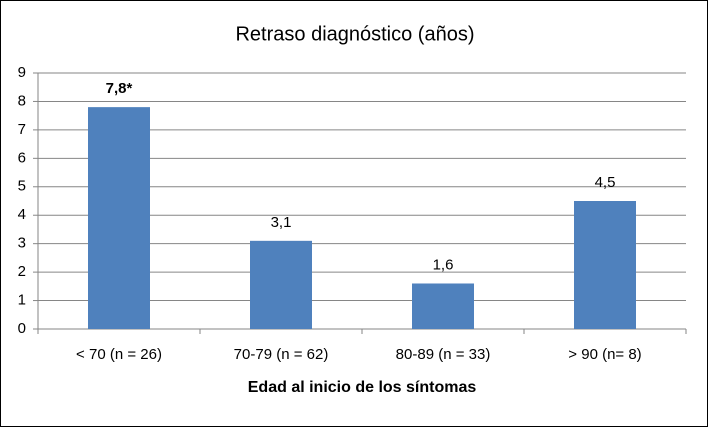 The width and height of the screenshot is (709, 428). What do you see at coordinates (605, 182) in the screenshot?
I see `value-label: 4,5` at bounding box center [605, 182].